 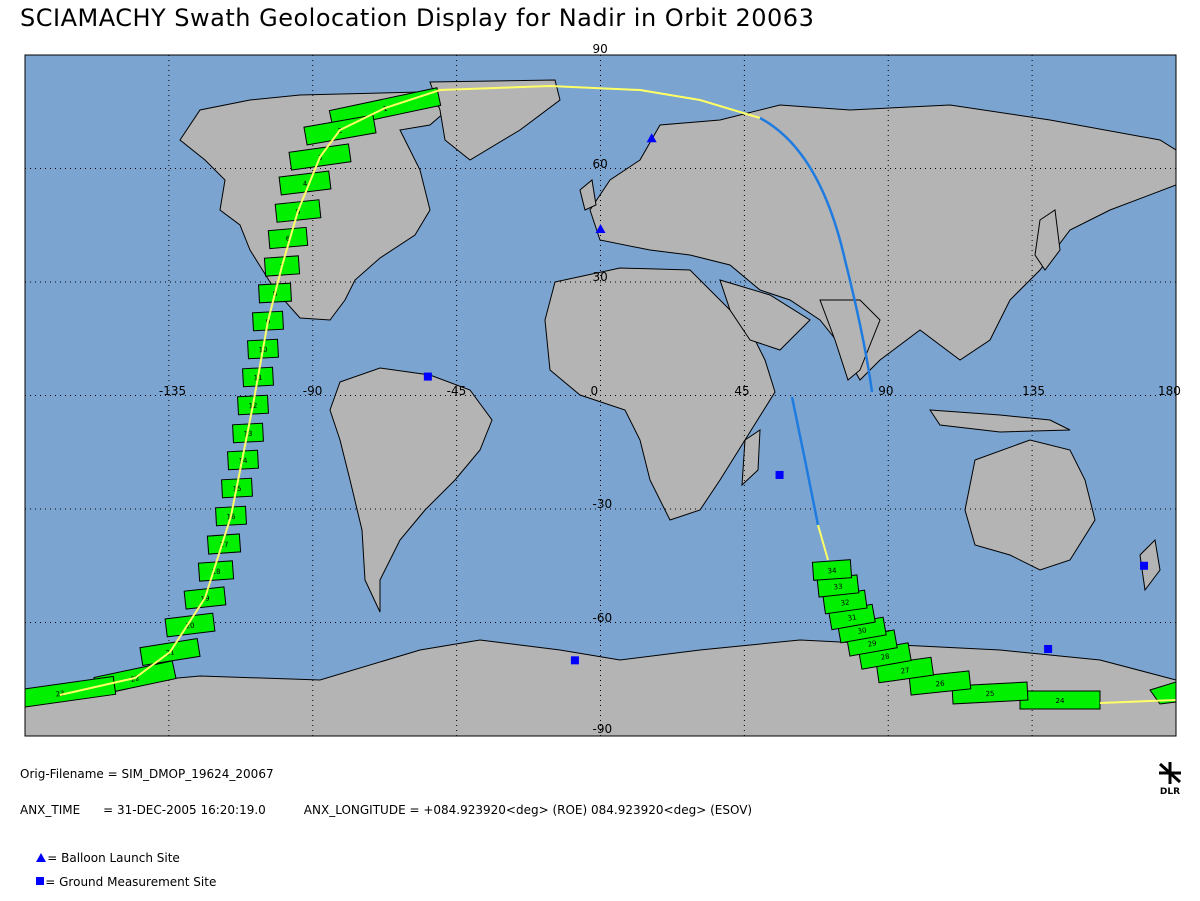 I want to click on lat-label: -60, so click(x=602, y=617).